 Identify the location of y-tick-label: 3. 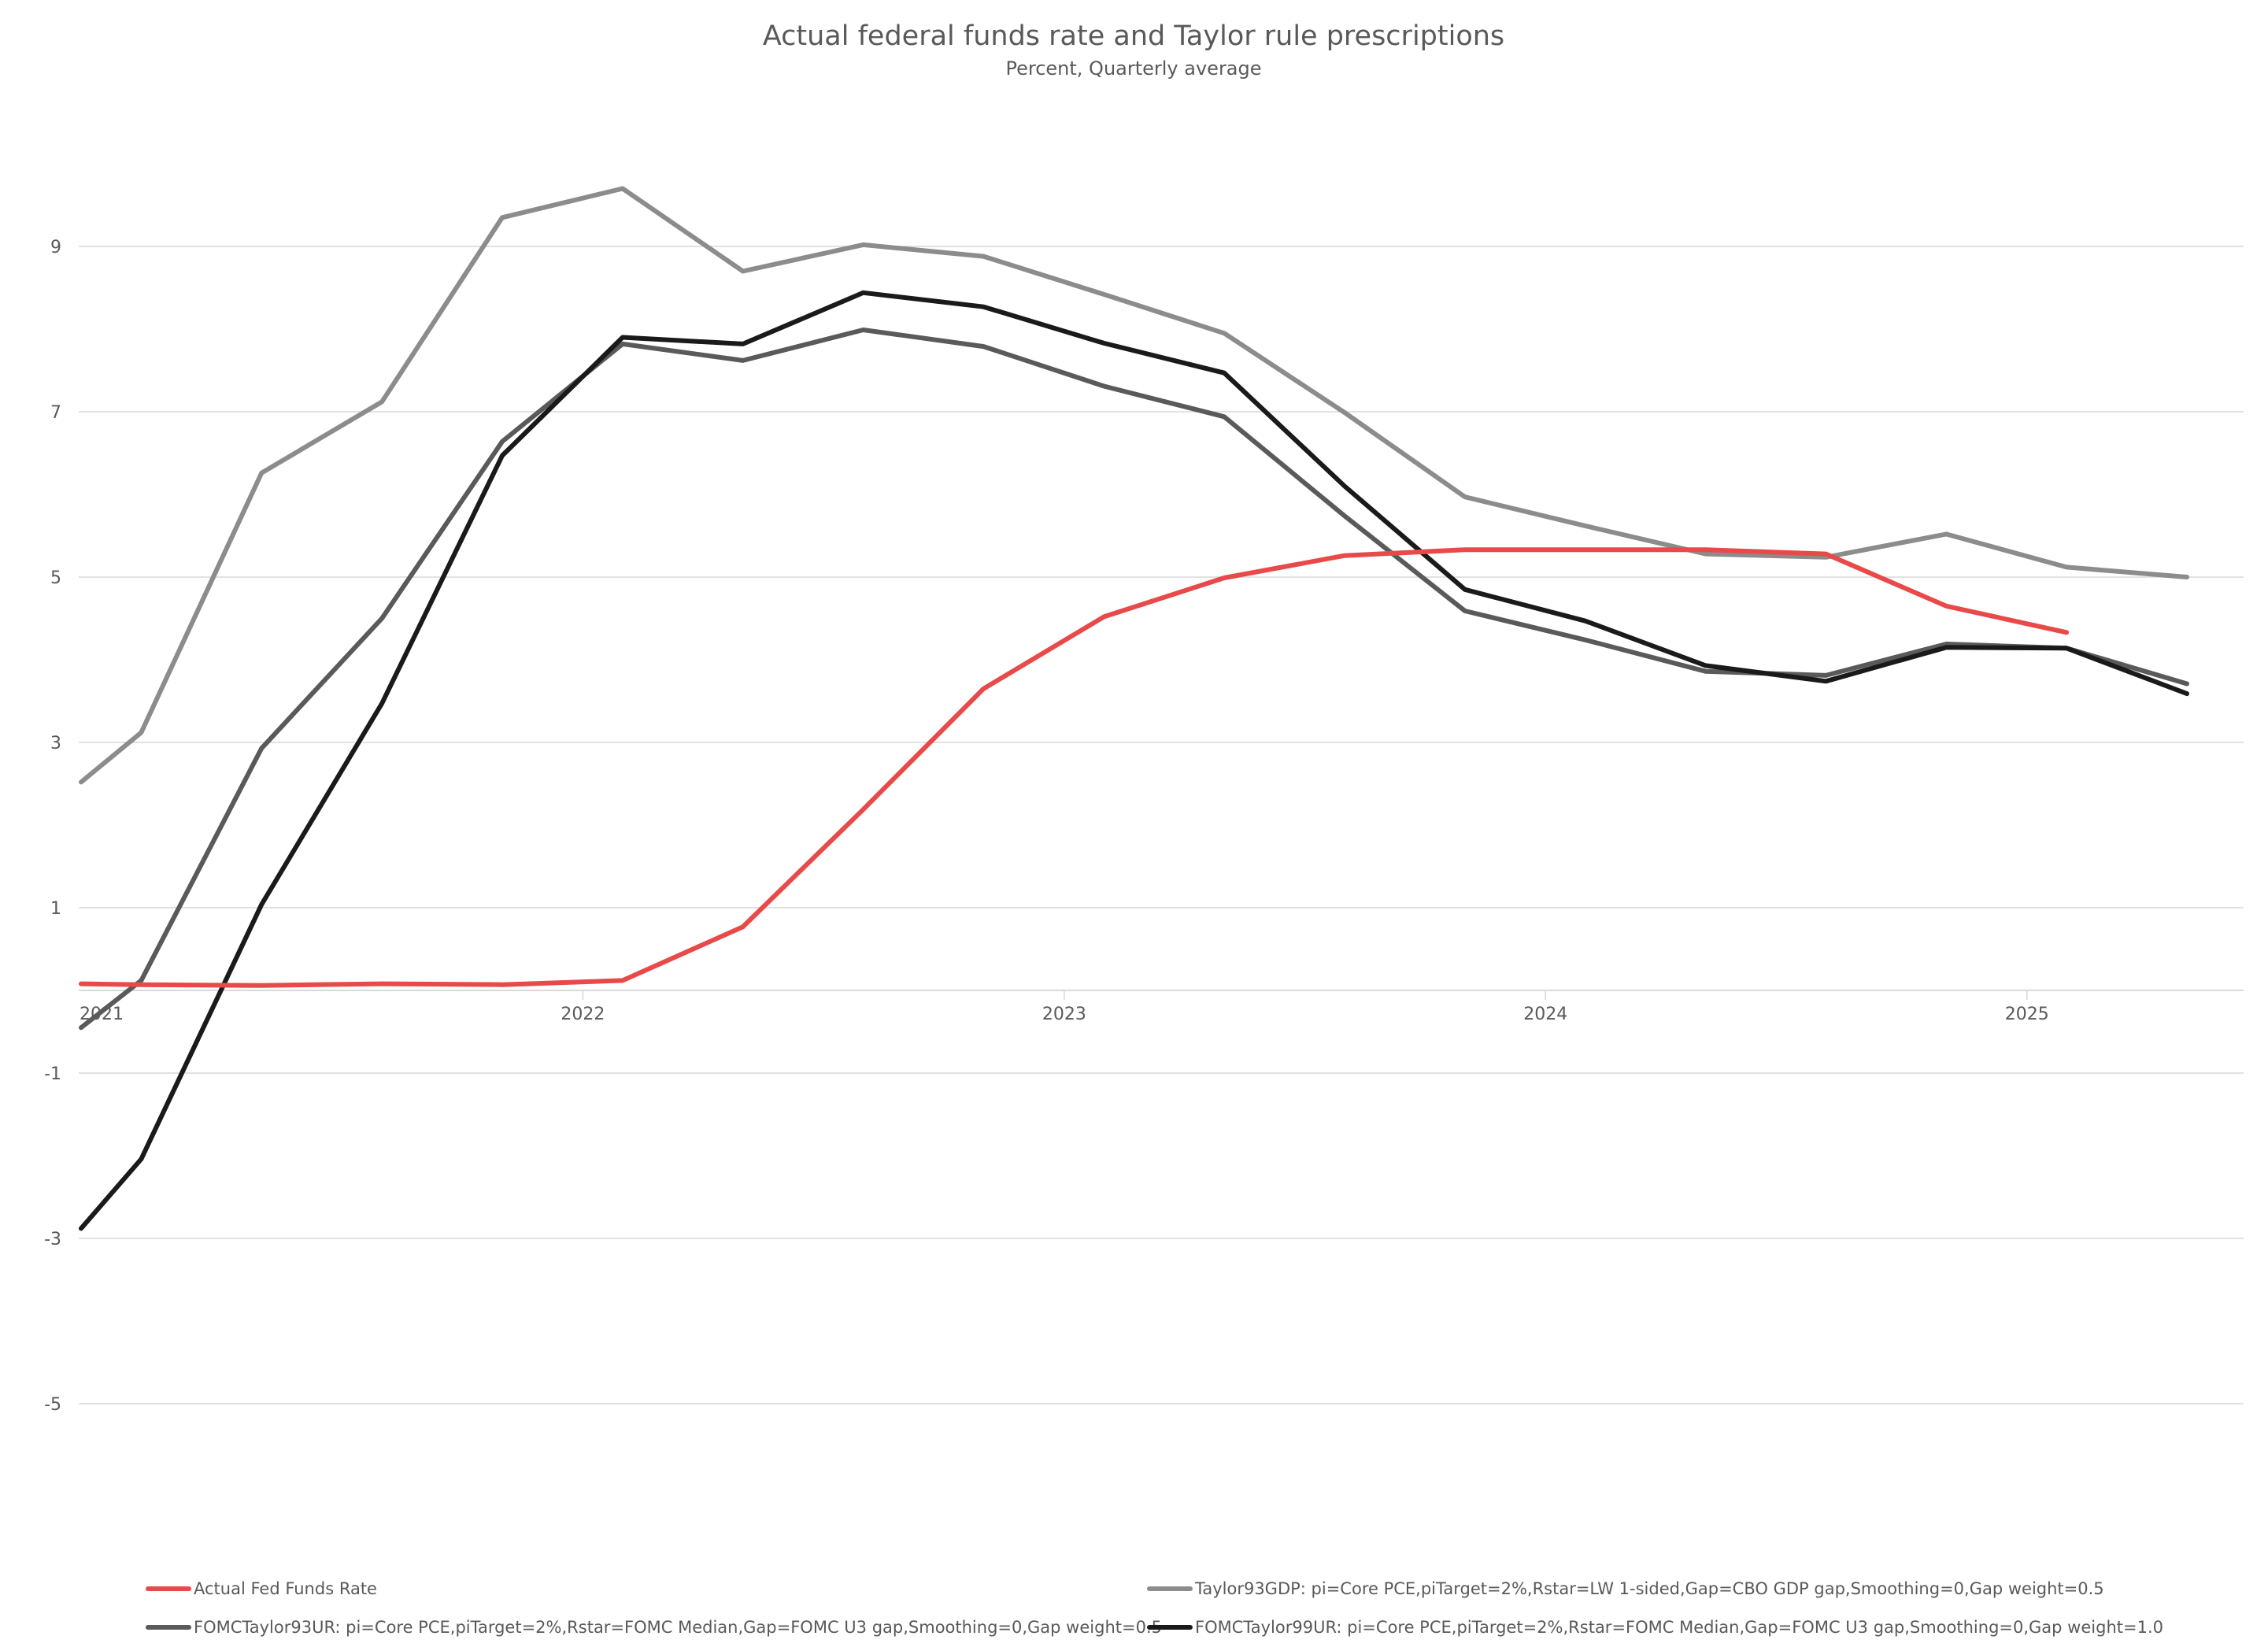
(56, 744).